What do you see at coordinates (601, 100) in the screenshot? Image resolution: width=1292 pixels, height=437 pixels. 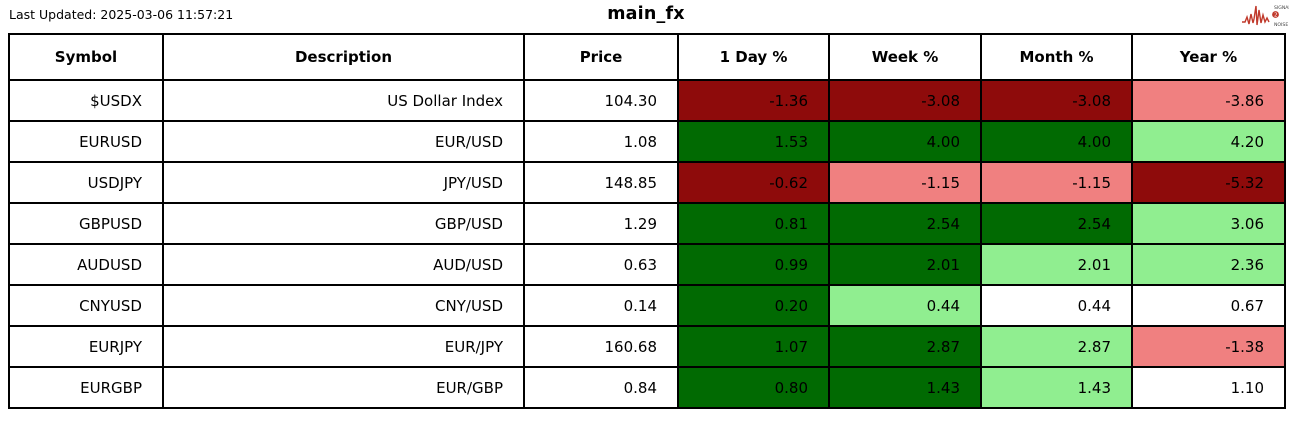 I see `price-cell: 104.30` at bounding box center [601, 100].